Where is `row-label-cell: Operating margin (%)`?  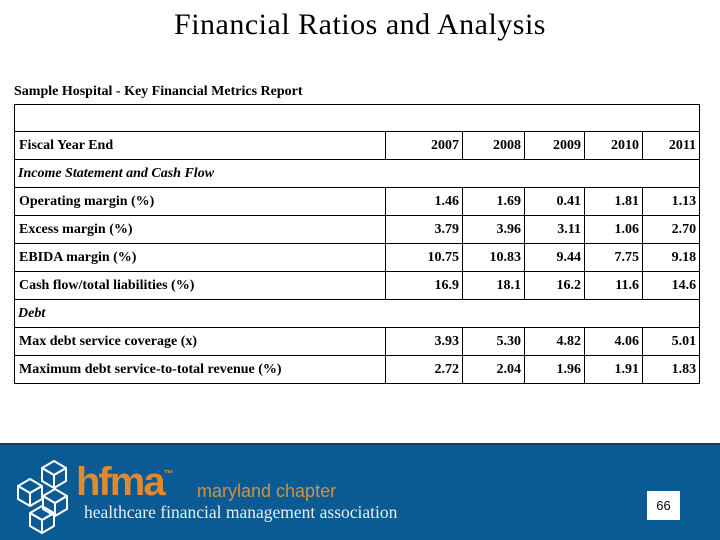
row-label-cell: Operating margin (%) is located at coordinates (200, 201).